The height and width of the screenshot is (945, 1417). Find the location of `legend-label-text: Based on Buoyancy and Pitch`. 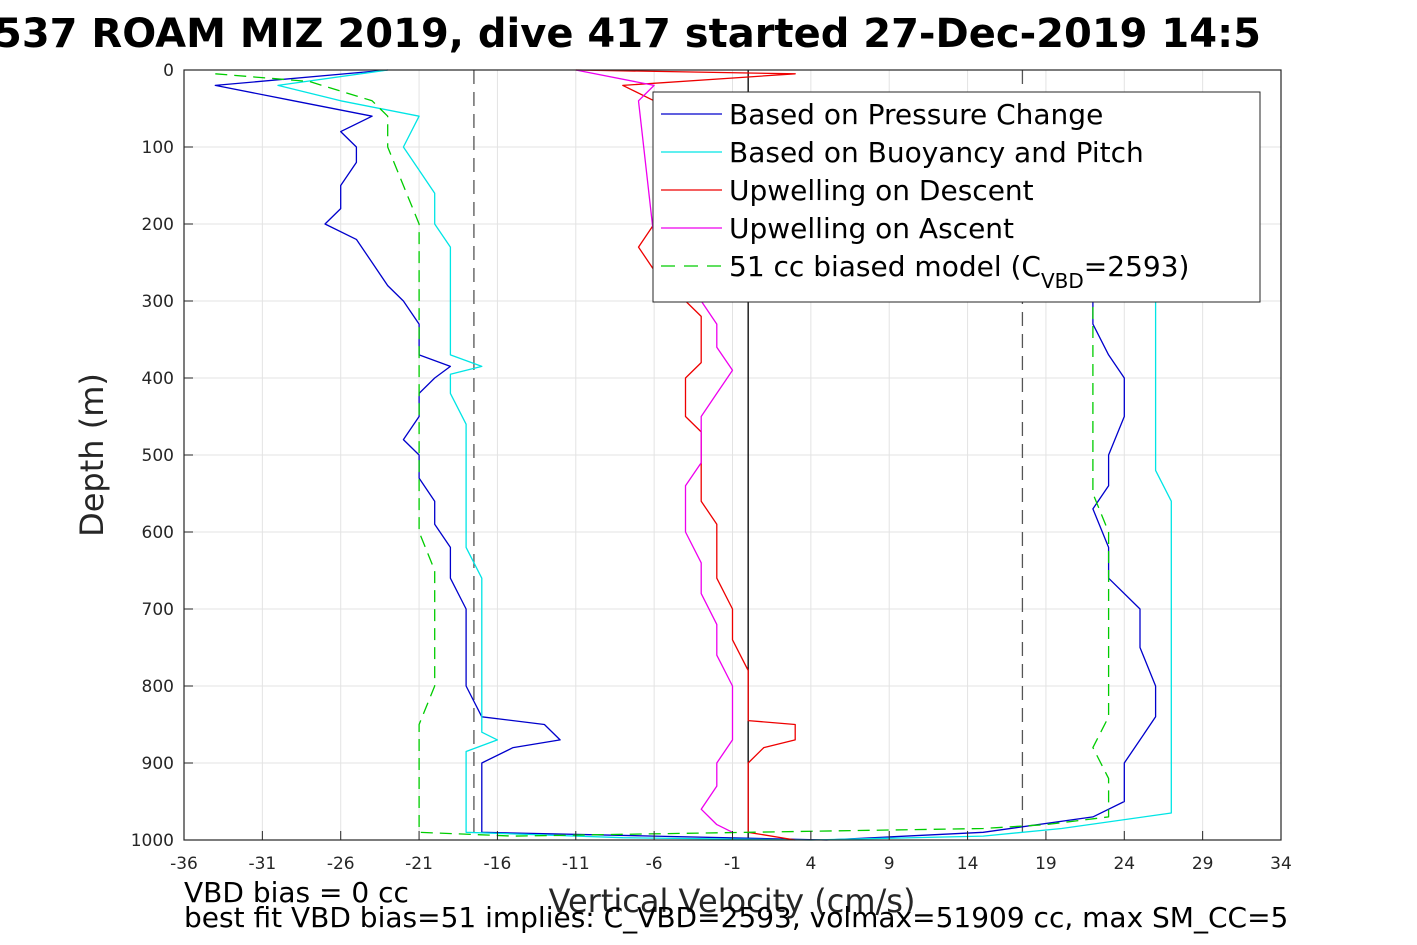

legend-label-text: Based on Buoyancy and Pitch is located at coordinates (936, 152).